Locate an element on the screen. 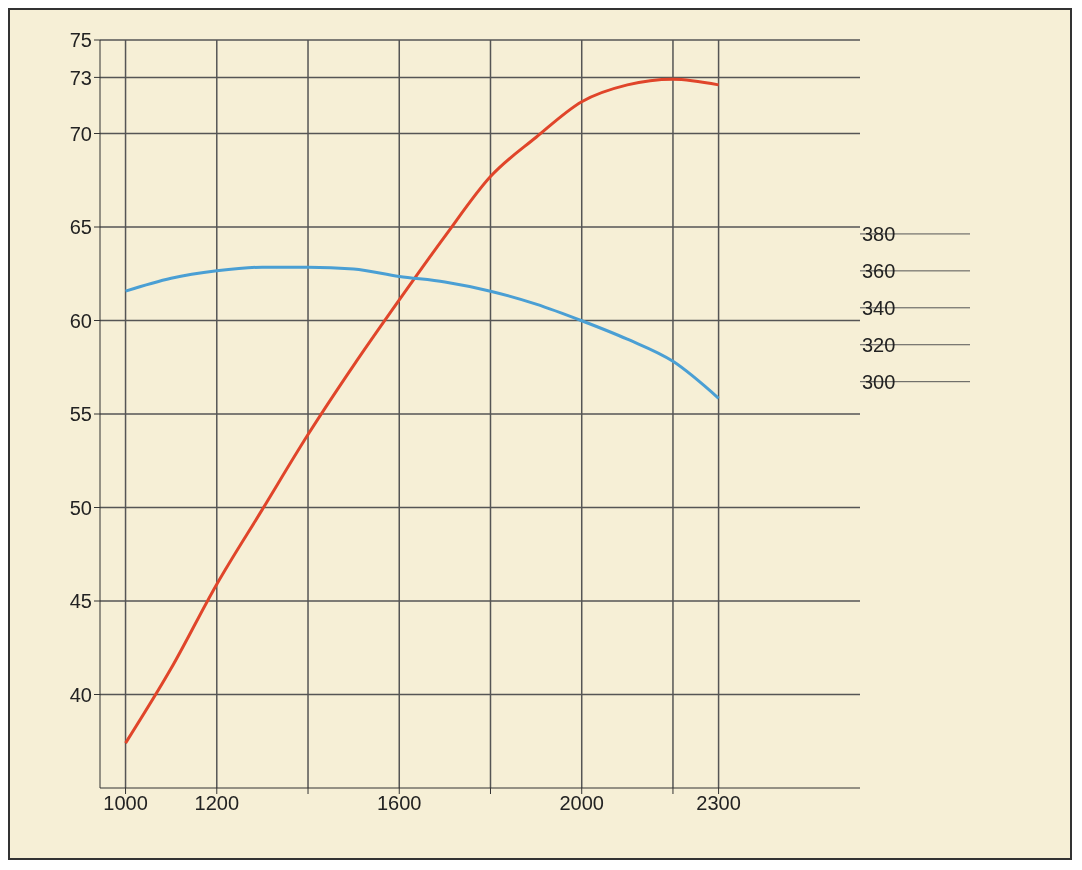 The height and width of the screenshot is (870, 1082). x-tick-label: 2000 is located at coordinates (581, 803).